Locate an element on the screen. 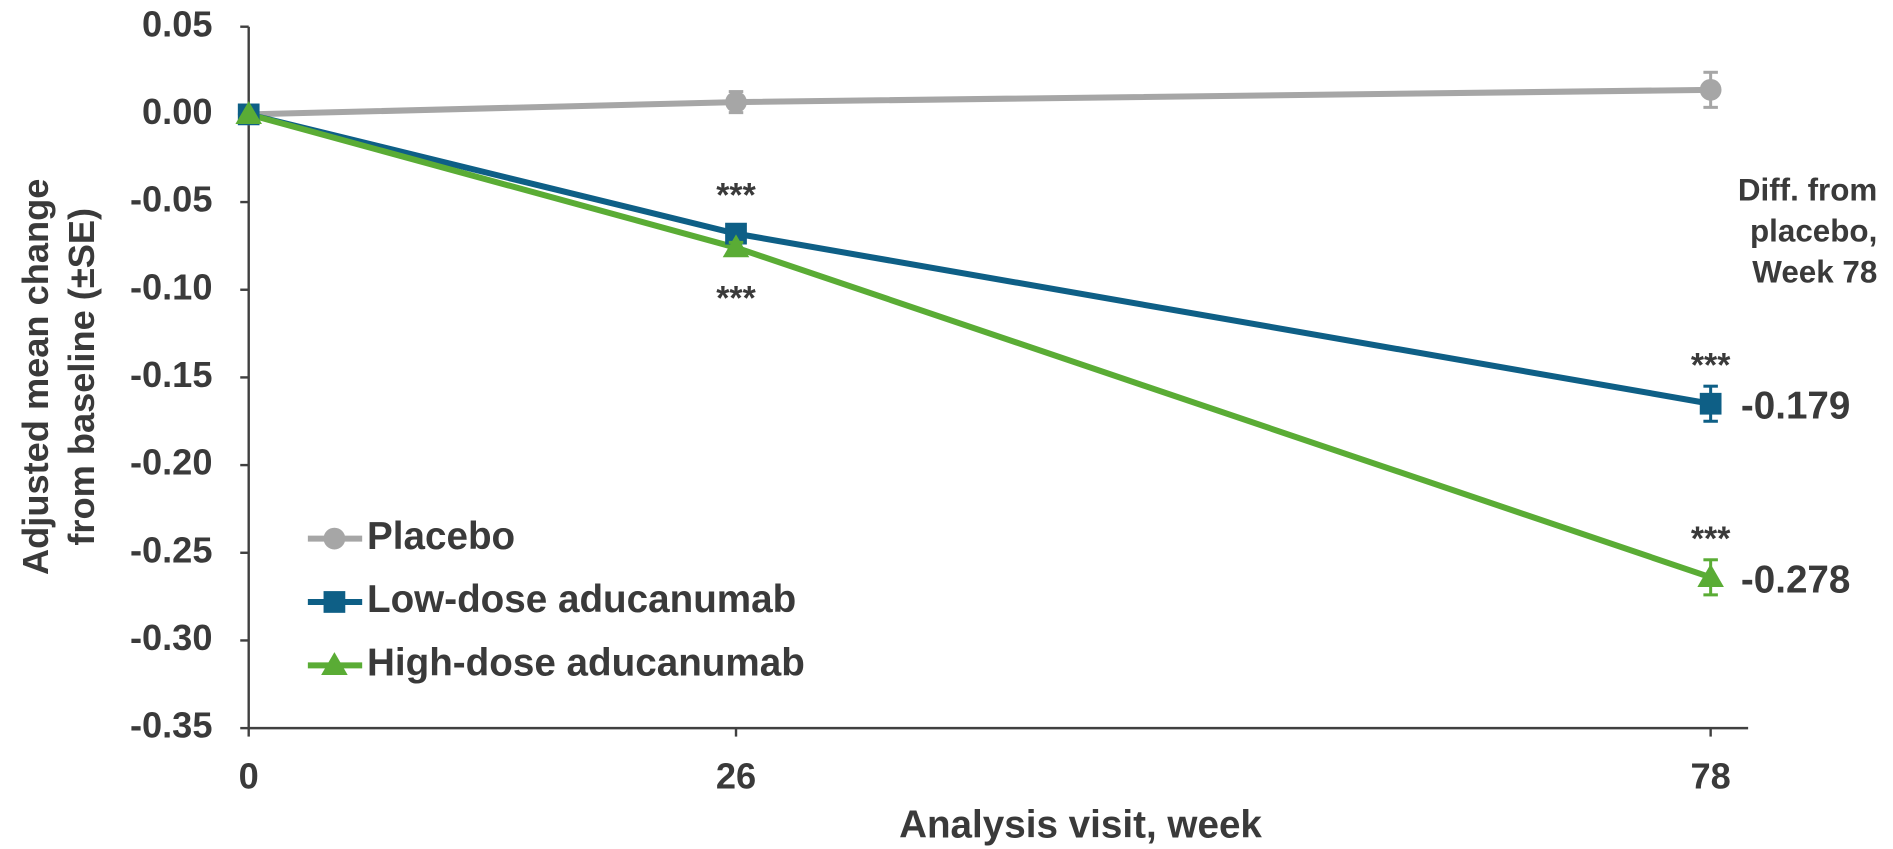 The image size is (1893, 849). y-tick-label: 0.05 is located at coordinates (177, 23).